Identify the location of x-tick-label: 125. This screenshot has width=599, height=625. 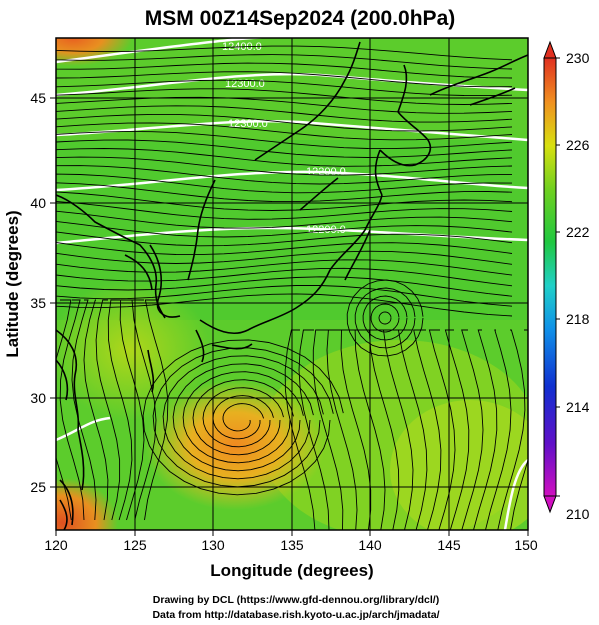
(135, 545).